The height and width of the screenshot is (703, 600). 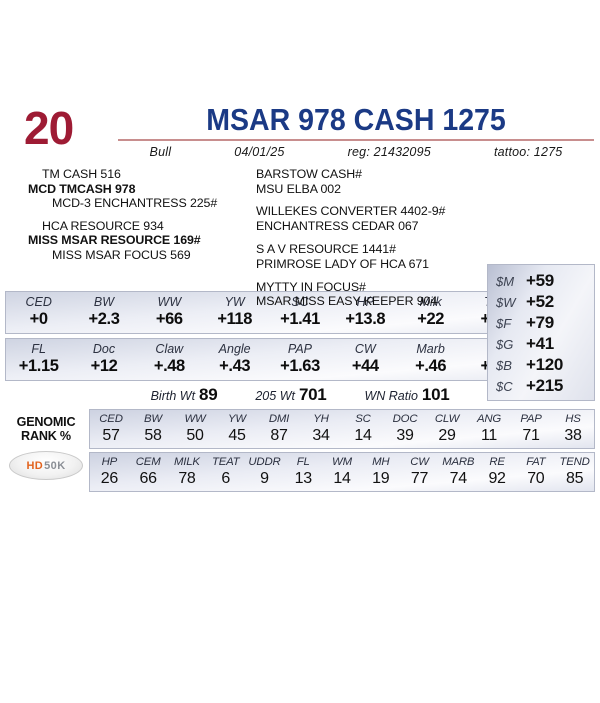 I want to click on genomic-cell: MILK 78, so click(x=187, y=472).